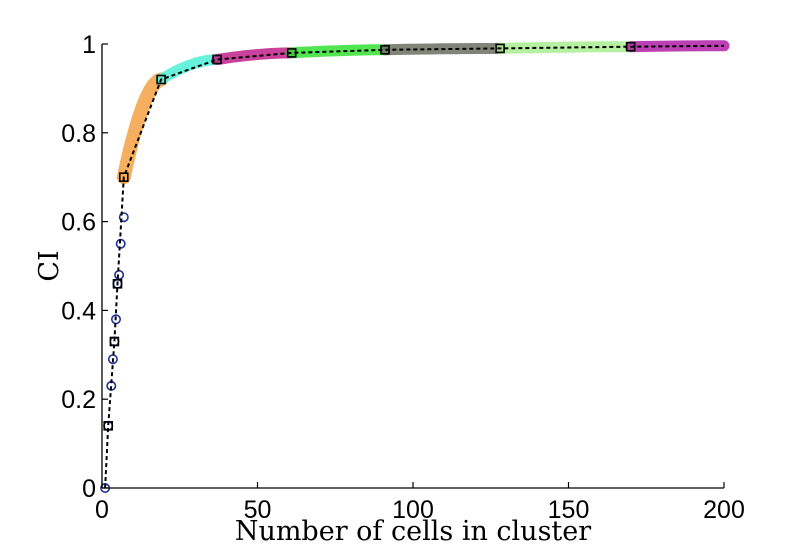 The width and height of the screenshot is (800, 548). What do you see at coordinates (258, 510) in the screenshot?
I see `x-tick-label: 50` at bounding box center [258, 510].